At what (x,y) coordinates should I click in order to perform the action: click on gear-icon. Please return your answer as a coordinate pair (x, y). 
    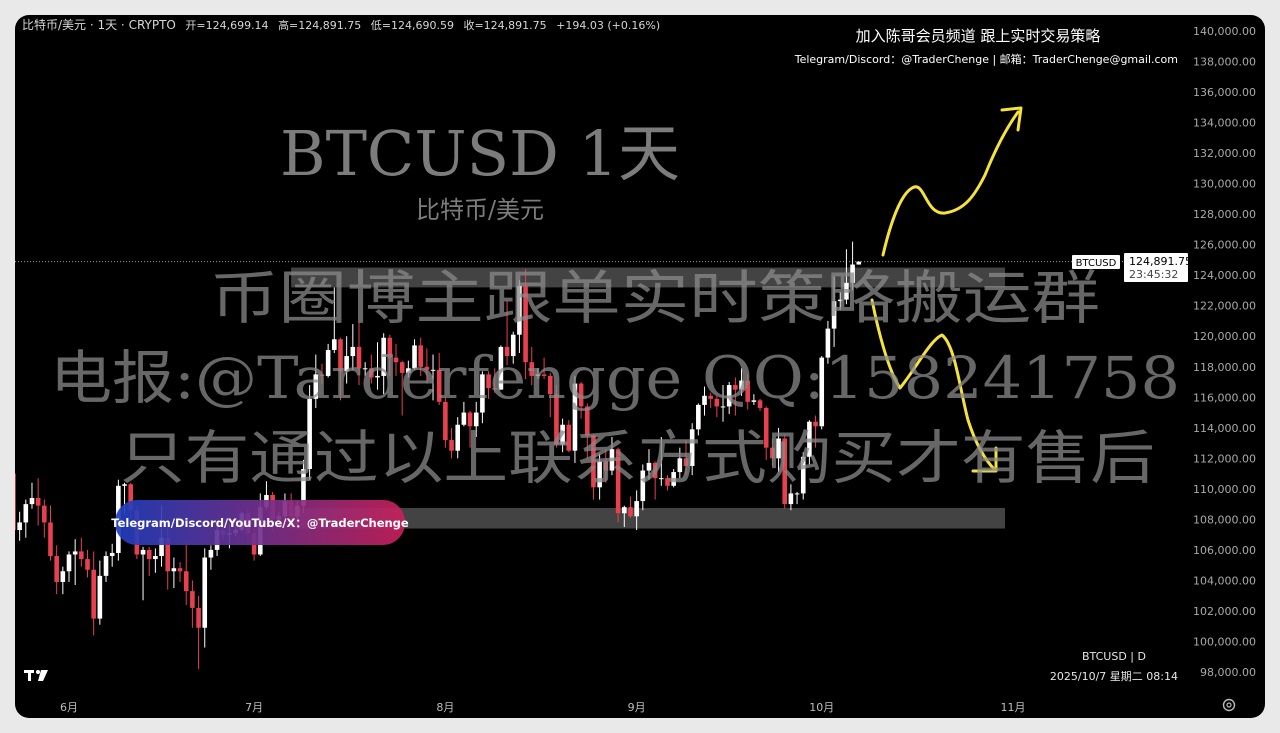
    Looking at the image, I should click on (1229, 705).